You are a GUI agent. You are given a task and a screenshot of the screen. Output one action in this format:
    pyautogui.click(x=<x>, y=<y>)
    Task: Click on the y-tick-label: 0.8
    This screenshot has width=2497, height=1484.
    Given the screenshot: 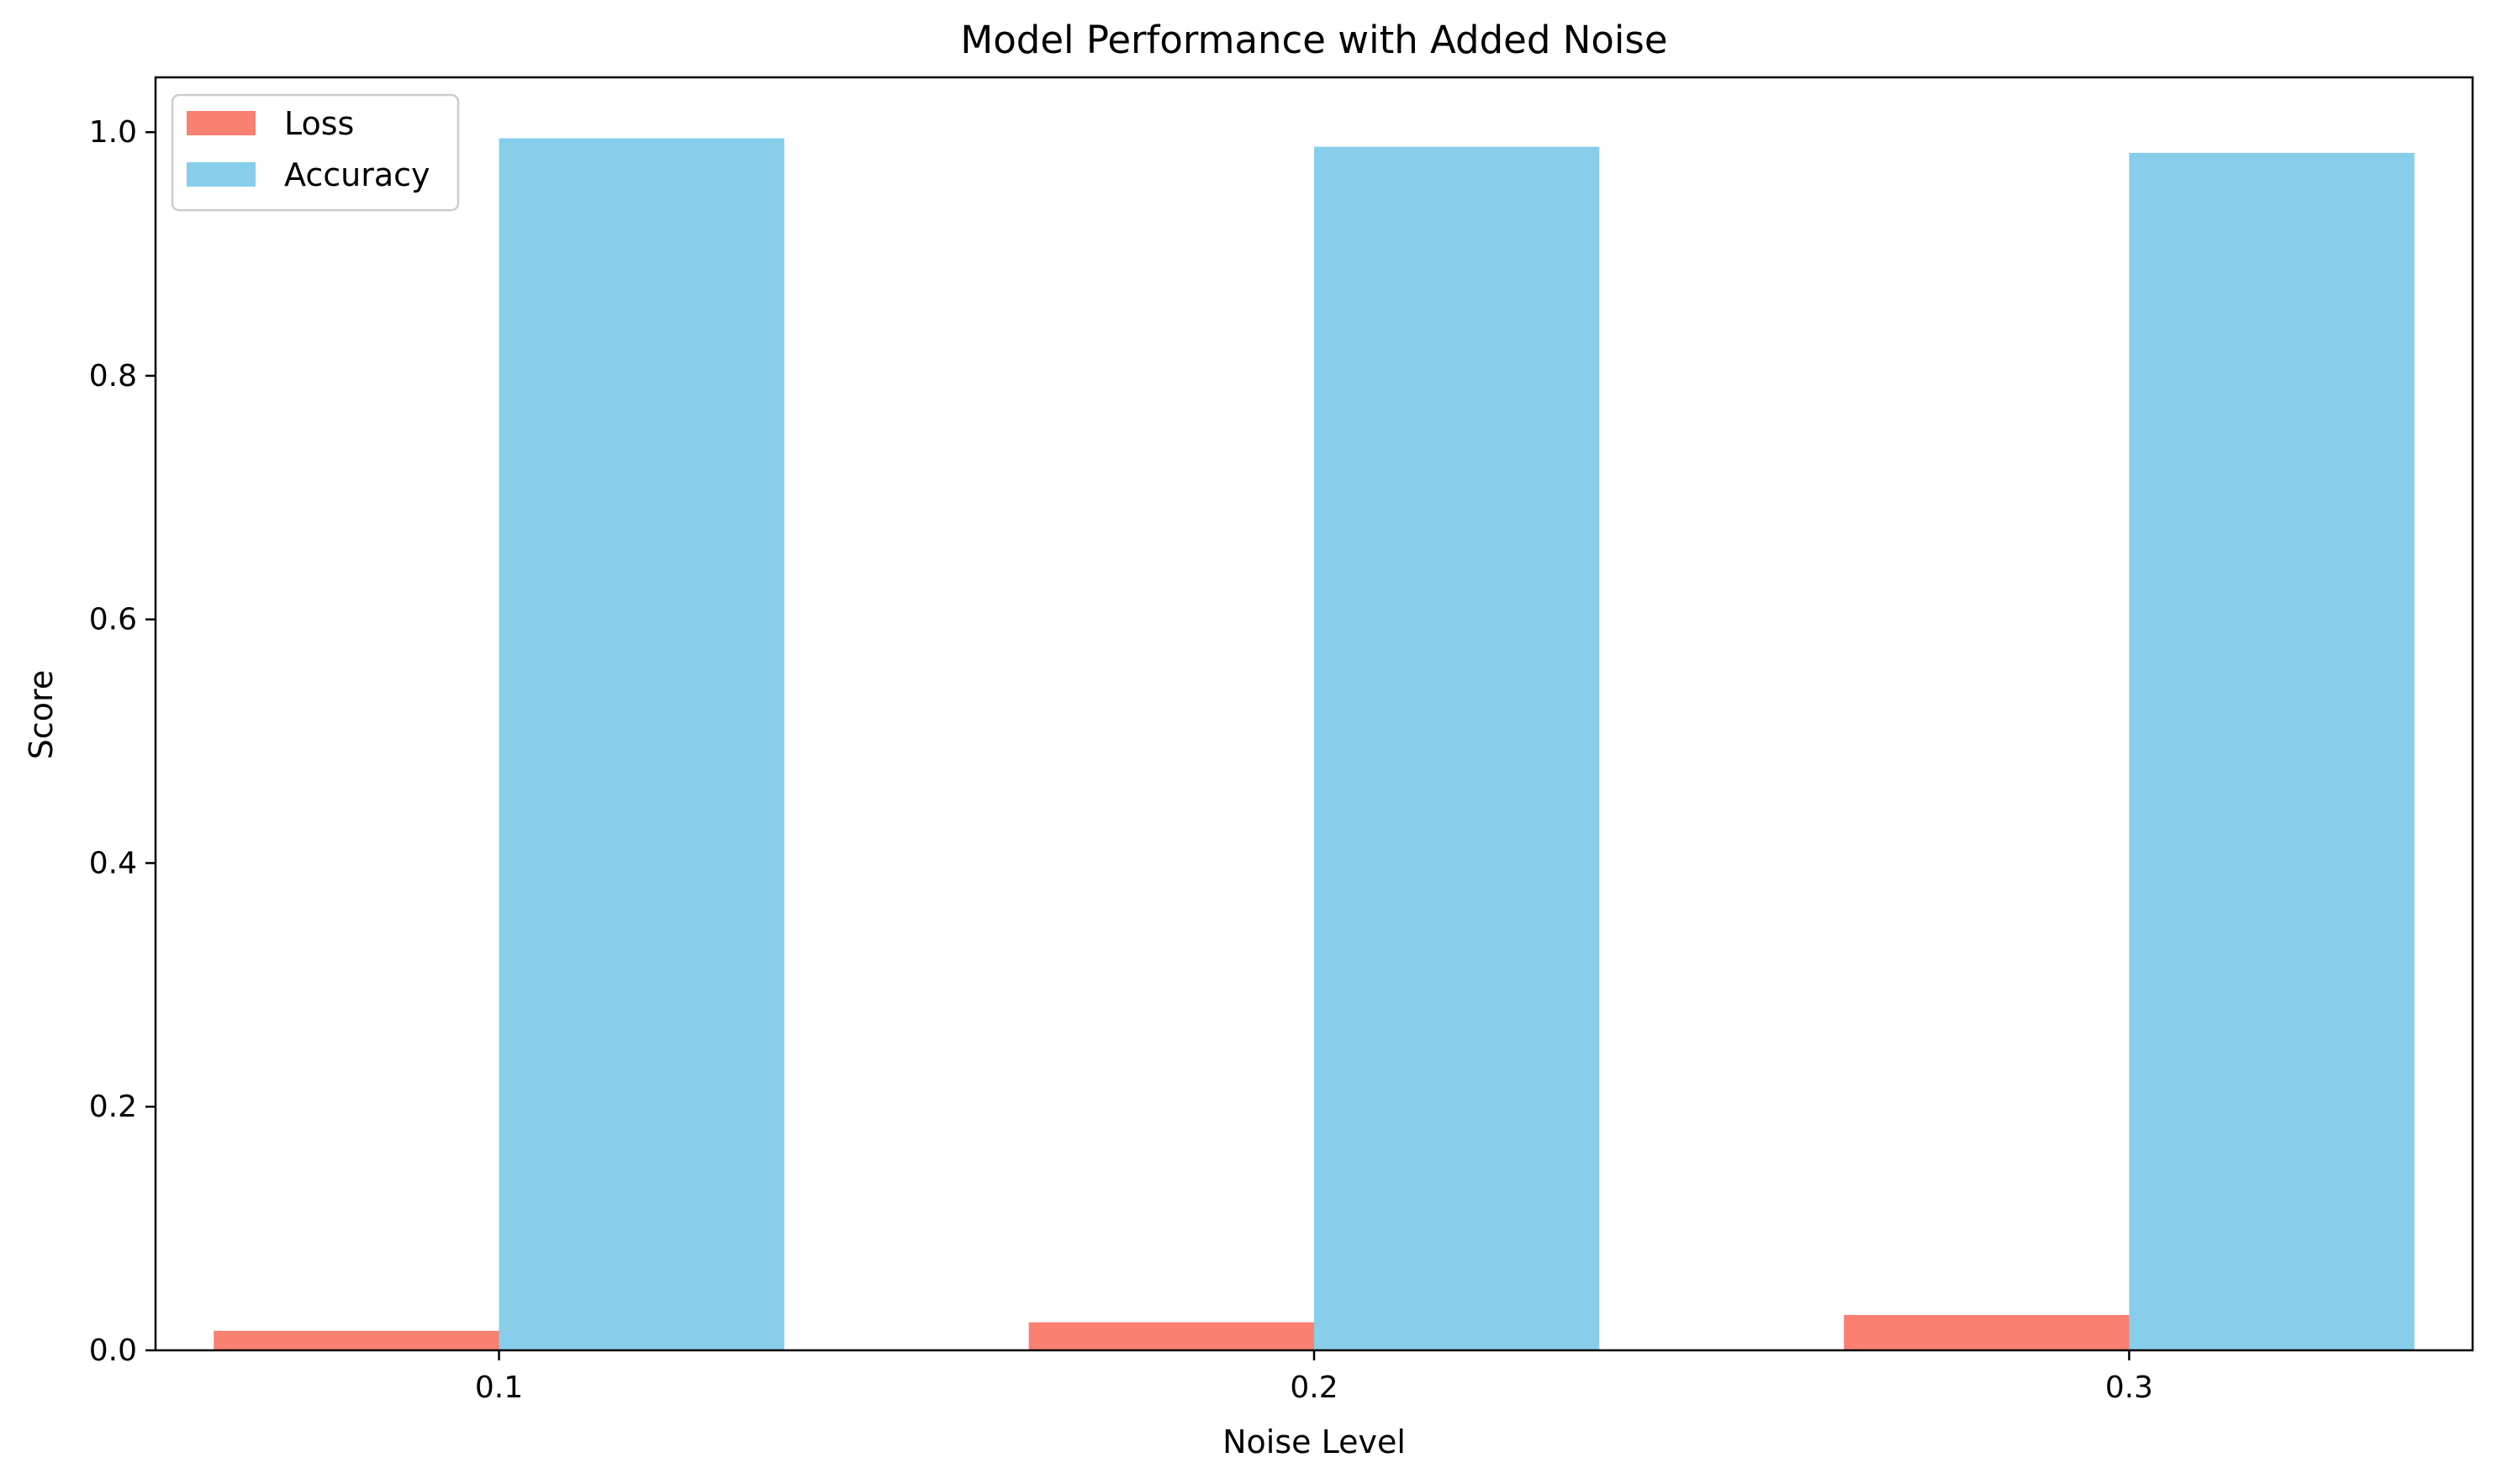 What is the action you would take?
    pyautogui.click(x=113, y=376)
    